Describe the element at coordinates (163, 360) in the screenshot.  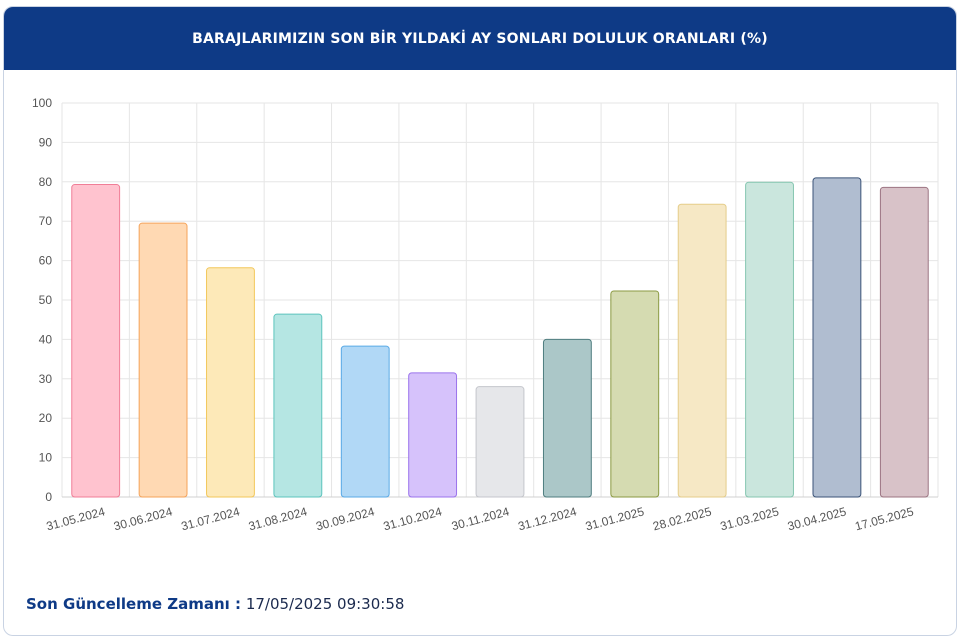
I see `bar-30.06.2024` at that location.